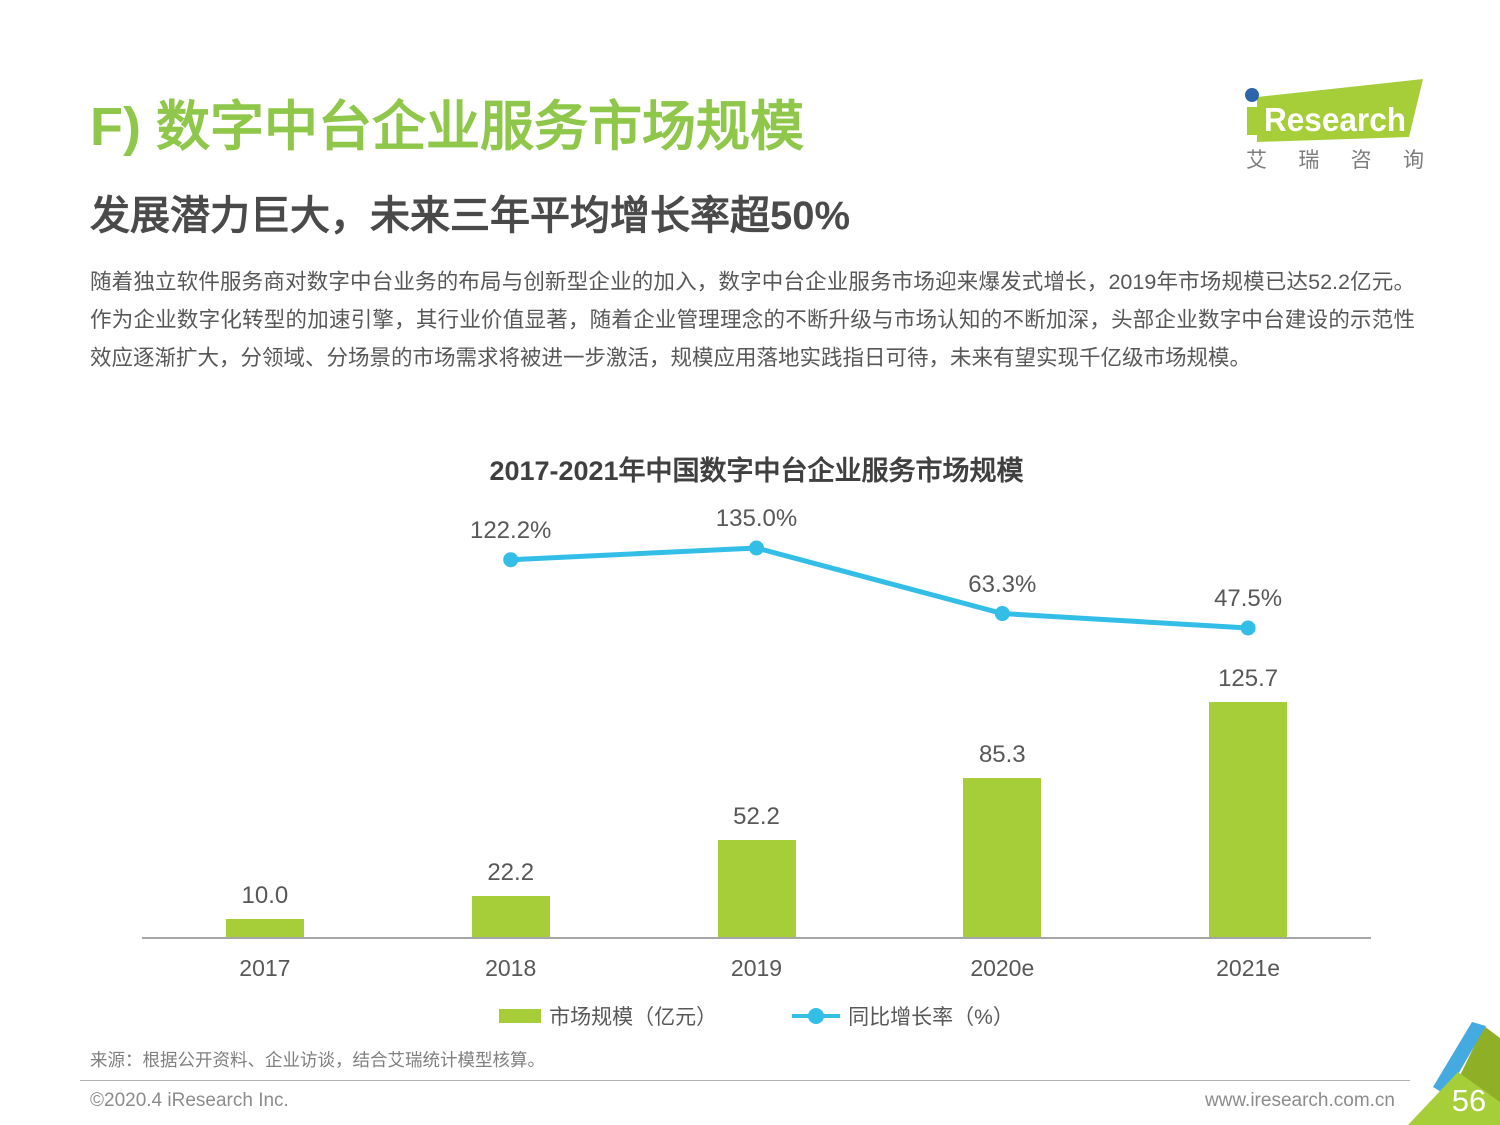 This screenshot has height=1125, width=1500. I want to click on corner-green-triangle, so click(1454, 1098).